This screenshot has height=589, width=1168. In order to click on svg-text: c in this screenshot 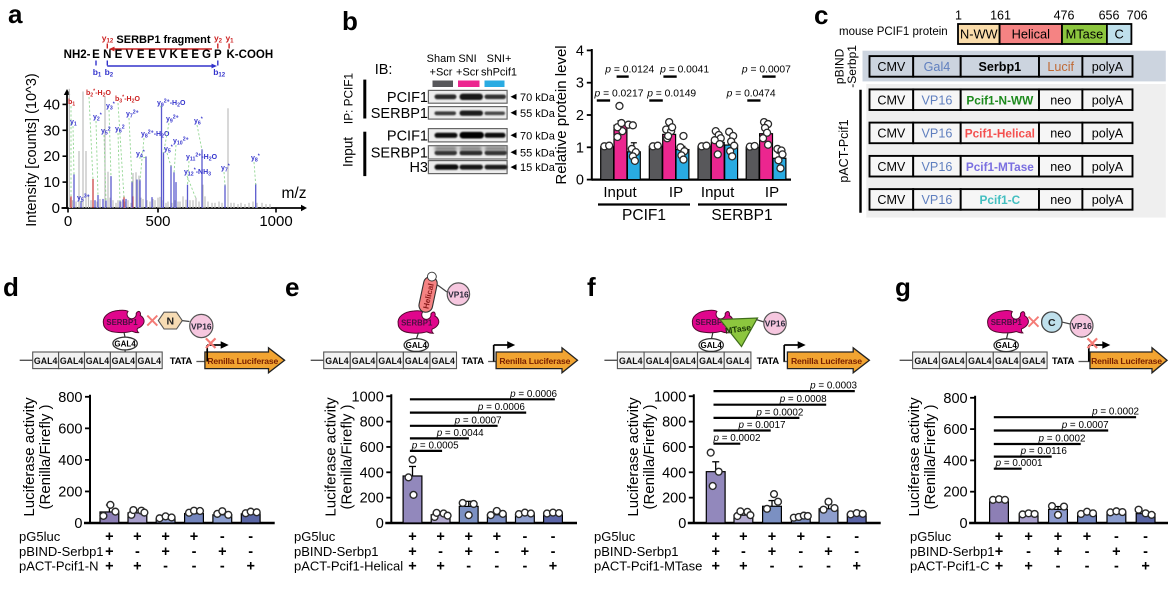, I will do `click(821, 15)`.